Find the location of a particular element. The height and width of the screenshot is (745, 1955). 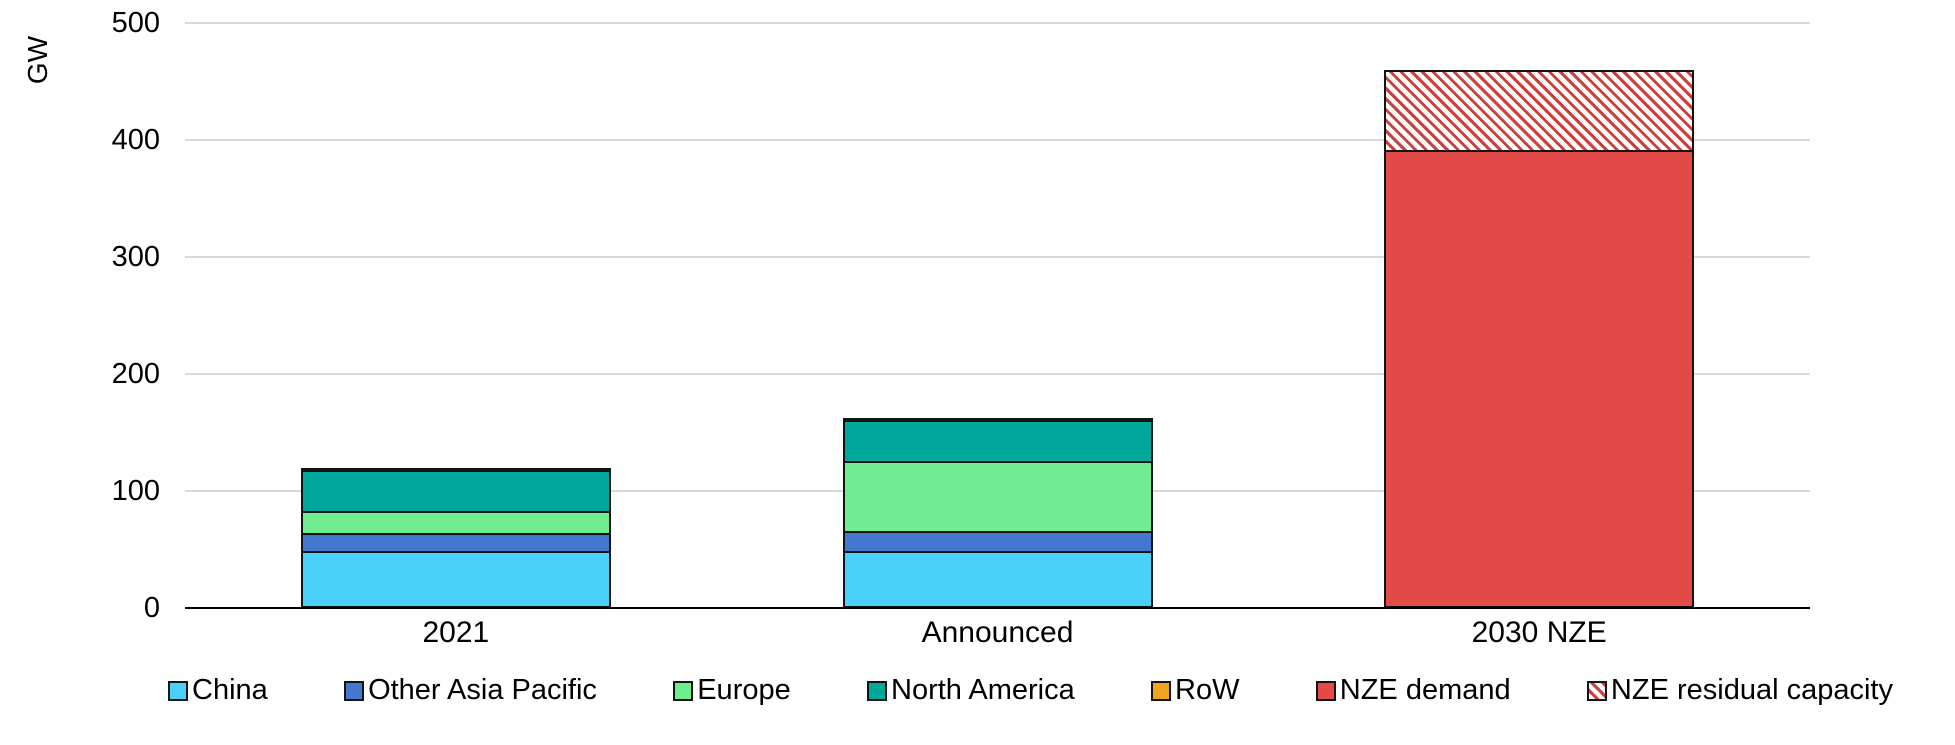

bar-2021 is located at coordinates (455, 537).